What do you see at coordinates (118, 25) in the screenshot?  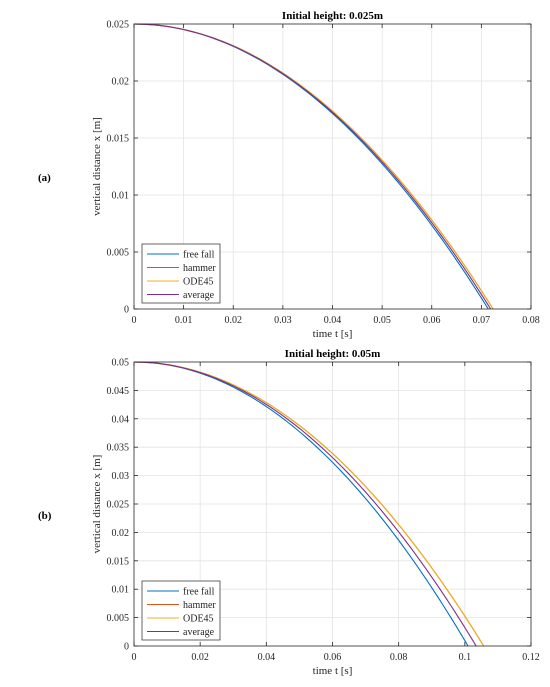 I see `charta-y-tick-label: 0.025` at bounding box center [118, 25].